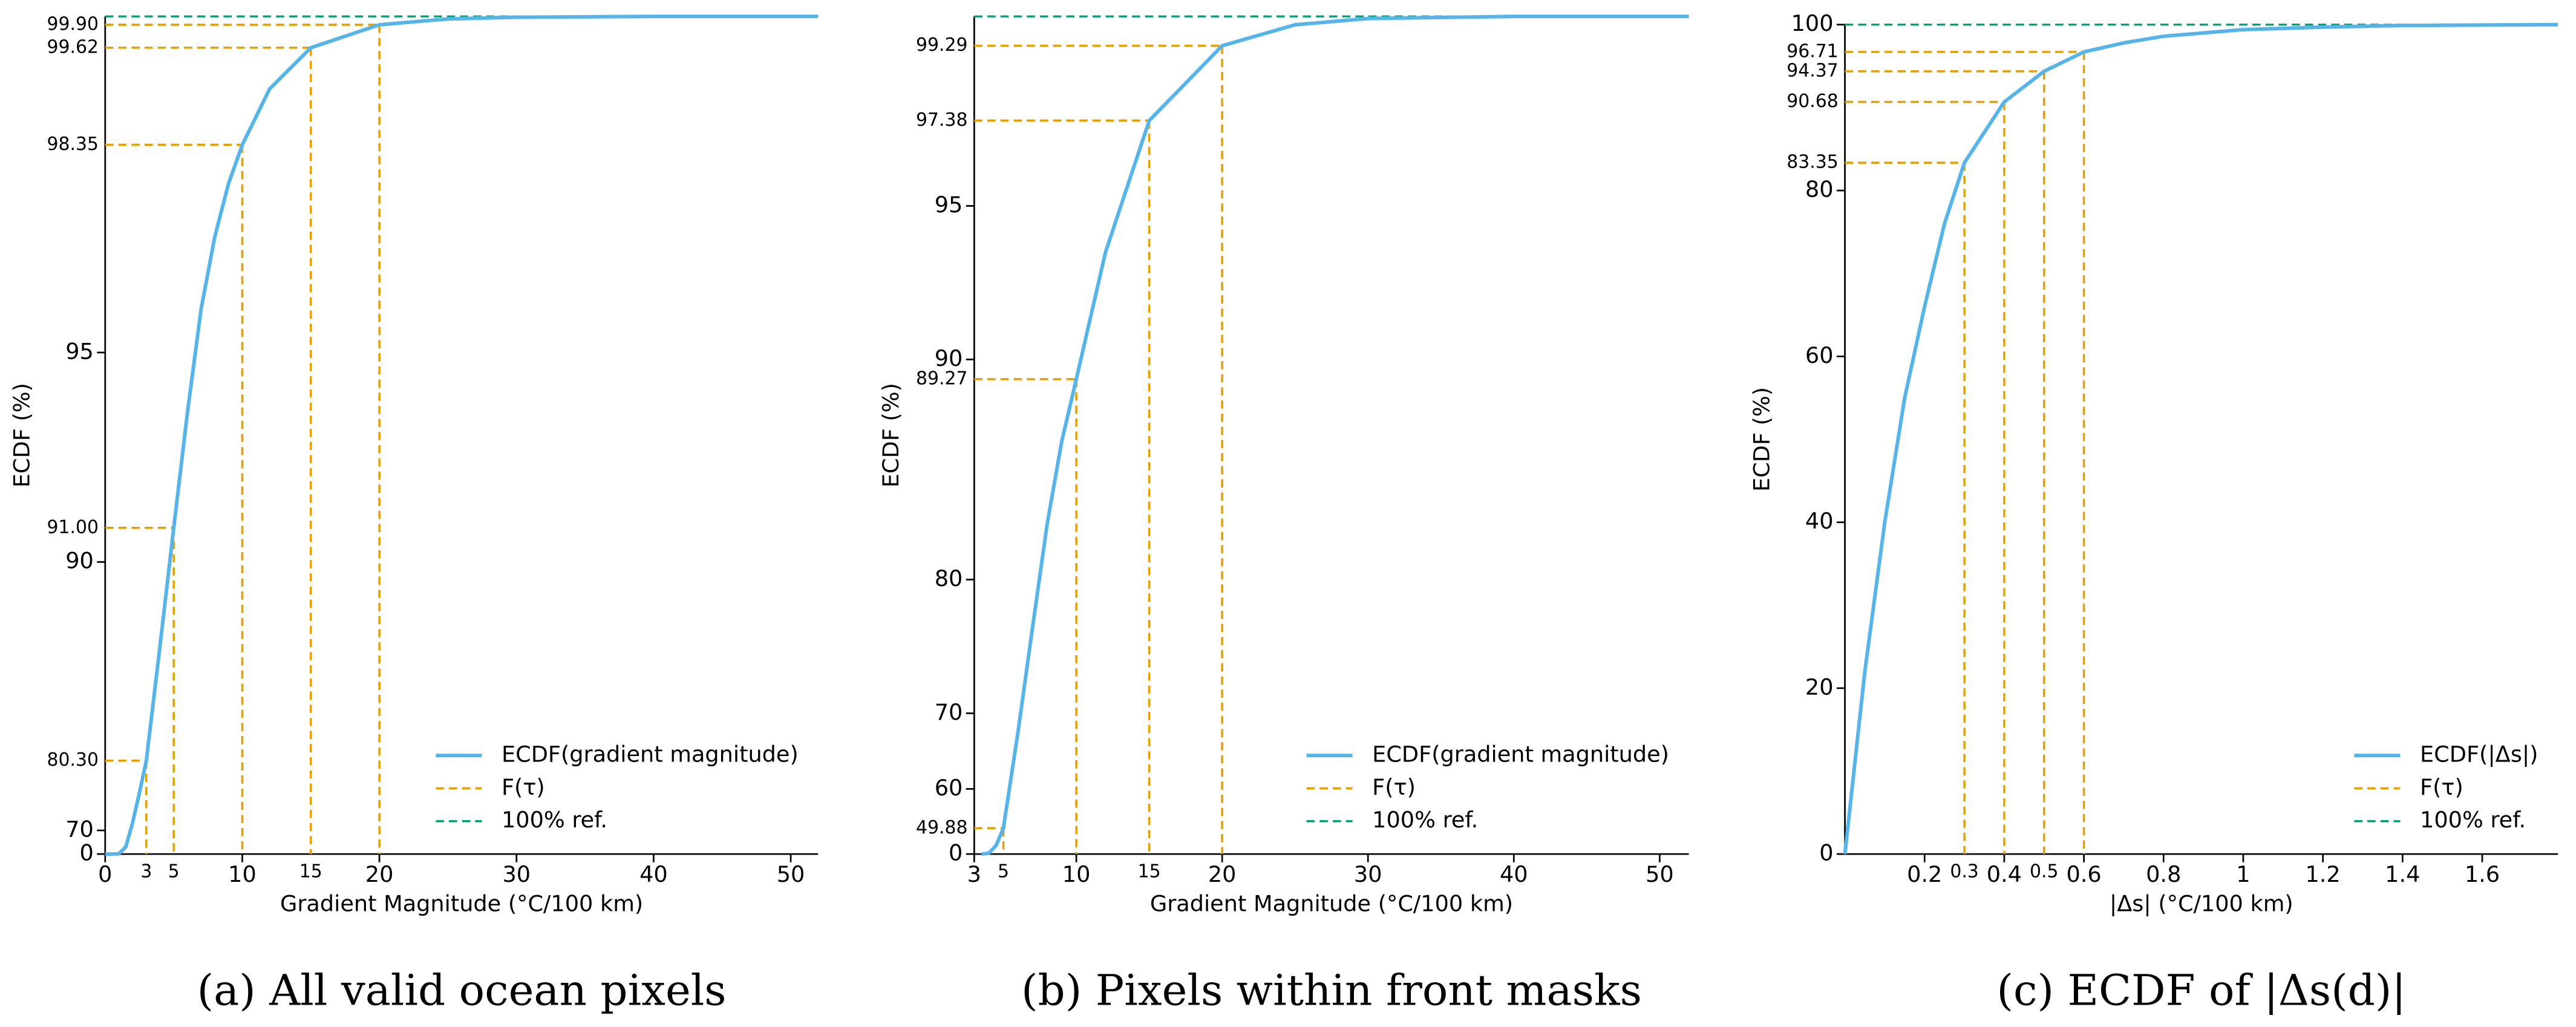 The image size is (2576, 1027). Describe the element at coordinates (2402, 874) in the screenshot. I see `x-tick-label: 1.4` at that location.